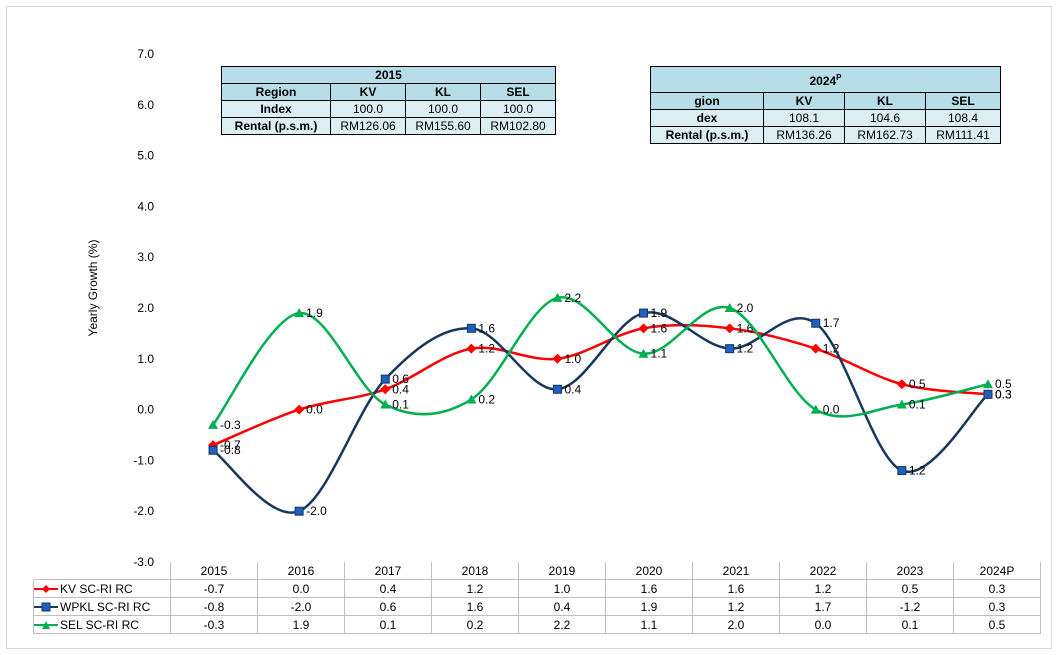  I want to click on series-line-sel, so click(600, 361).